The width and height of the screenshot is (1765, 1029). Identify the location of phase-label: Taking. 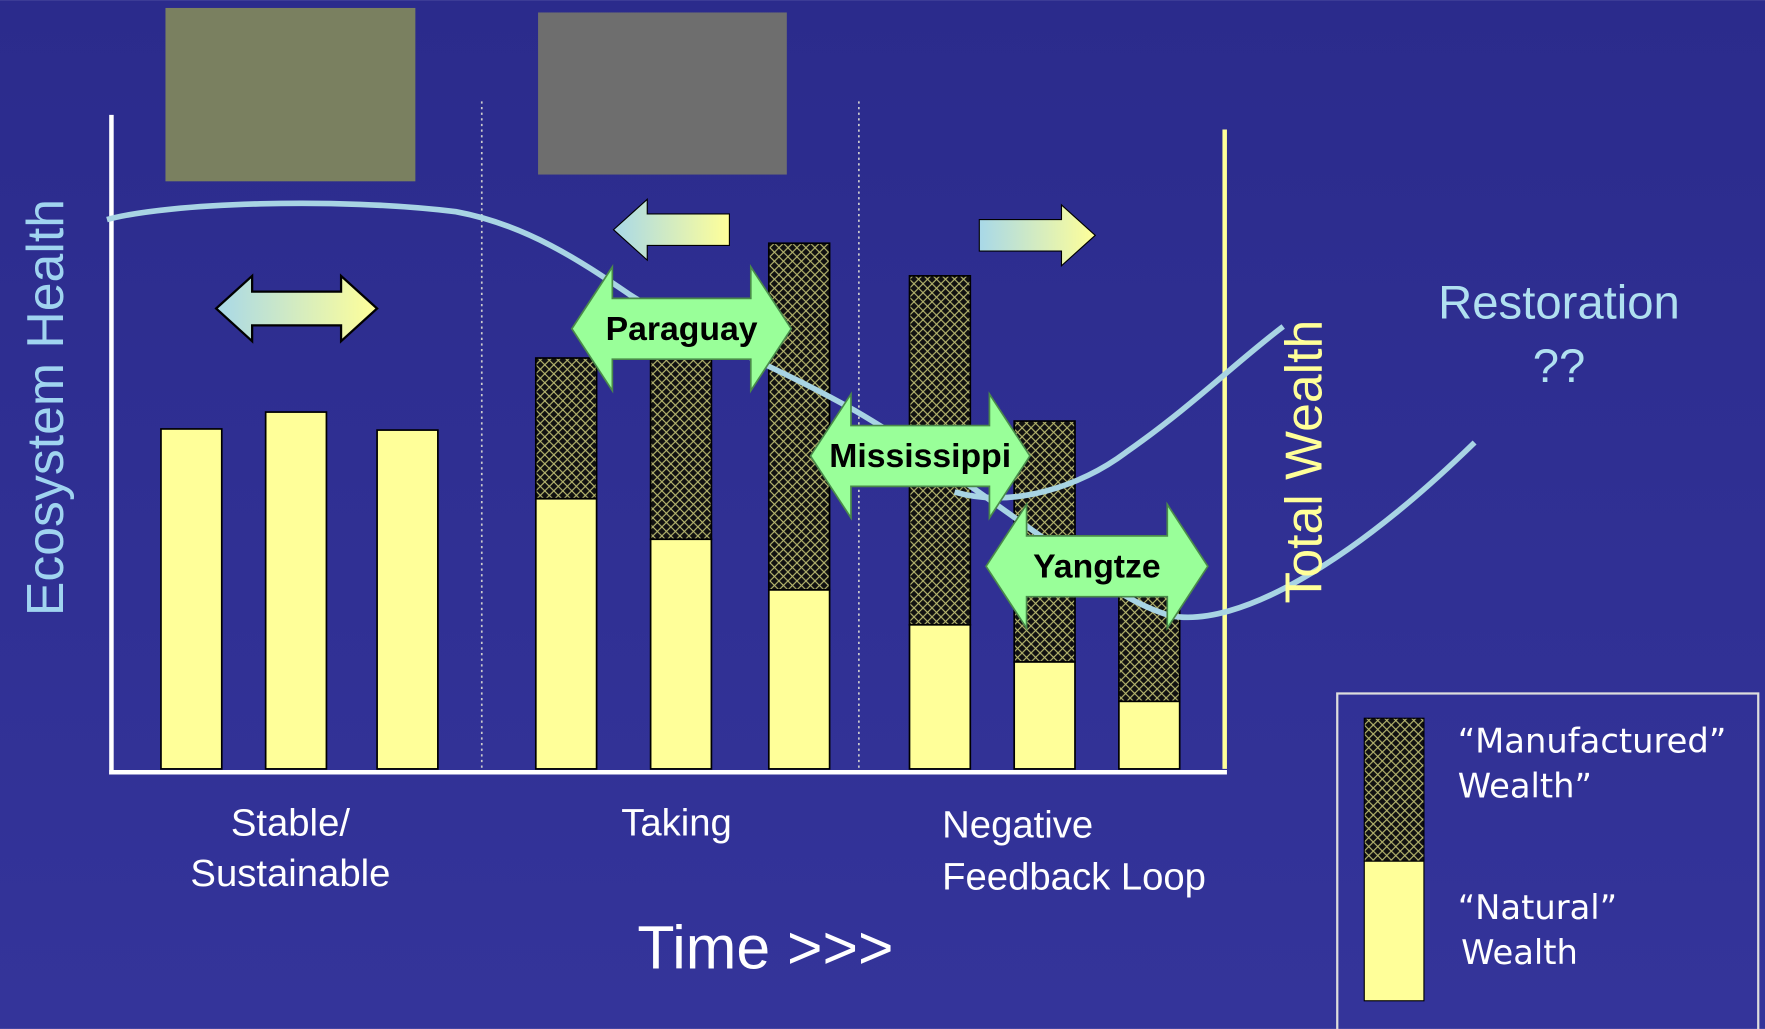
(676, 822).